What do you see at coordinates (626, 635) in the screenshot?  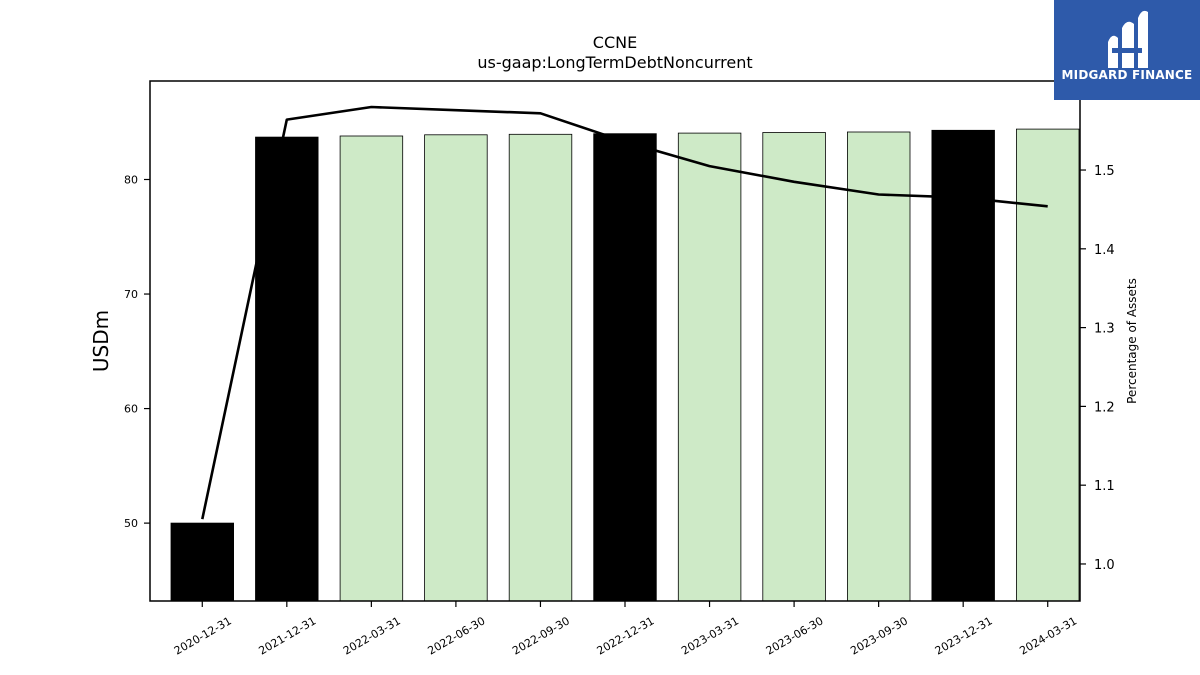 I see `x-tick-label: 2022-12-31` at bounding box center [626, 635].